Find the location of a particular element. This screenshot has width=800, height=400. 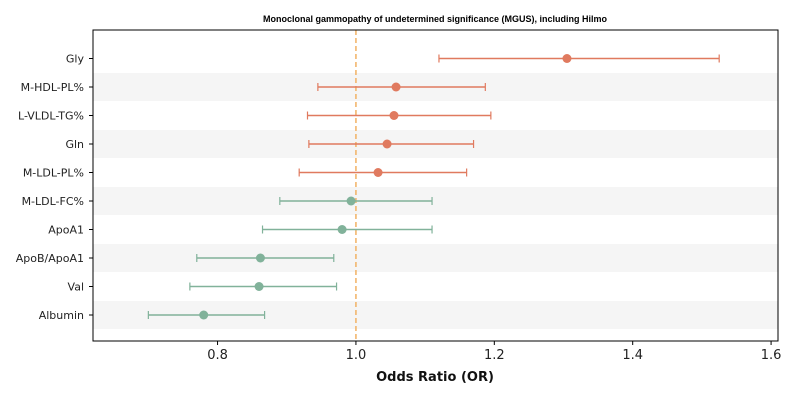

y-tick-label: ApoB/ApoA1 is located at coordinates (50, 258).